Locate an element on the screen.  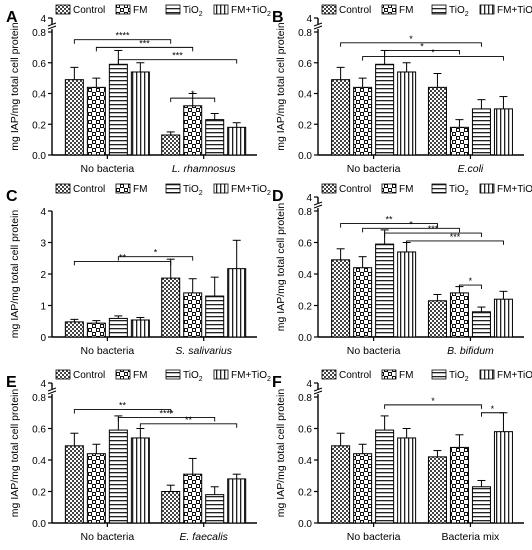
x-tick-label: Bacteria mix is located at coordinates (471, 537).